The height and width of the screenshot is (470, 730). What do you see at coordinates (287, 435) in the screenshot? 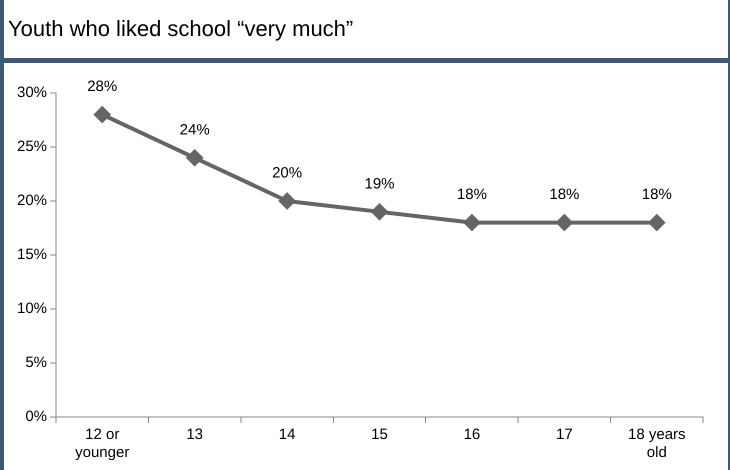
I see `x-tick-label: 14` at bounding box center [287, 435].